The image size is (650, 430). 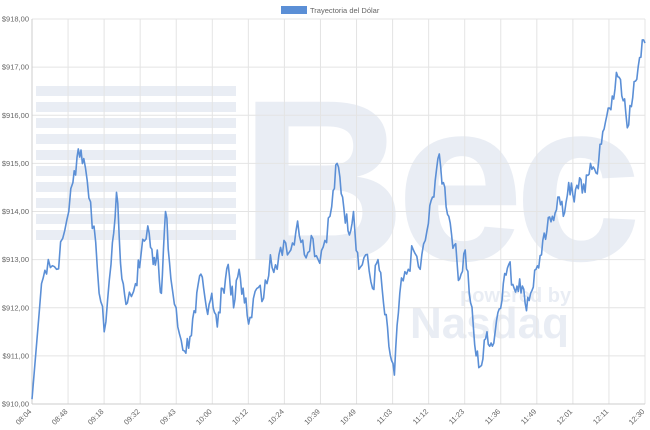 What do you see at coordinates (565, 417) in the screenshot?
I see `x-tick-label: 12:01` at bounding box center [565, 417].